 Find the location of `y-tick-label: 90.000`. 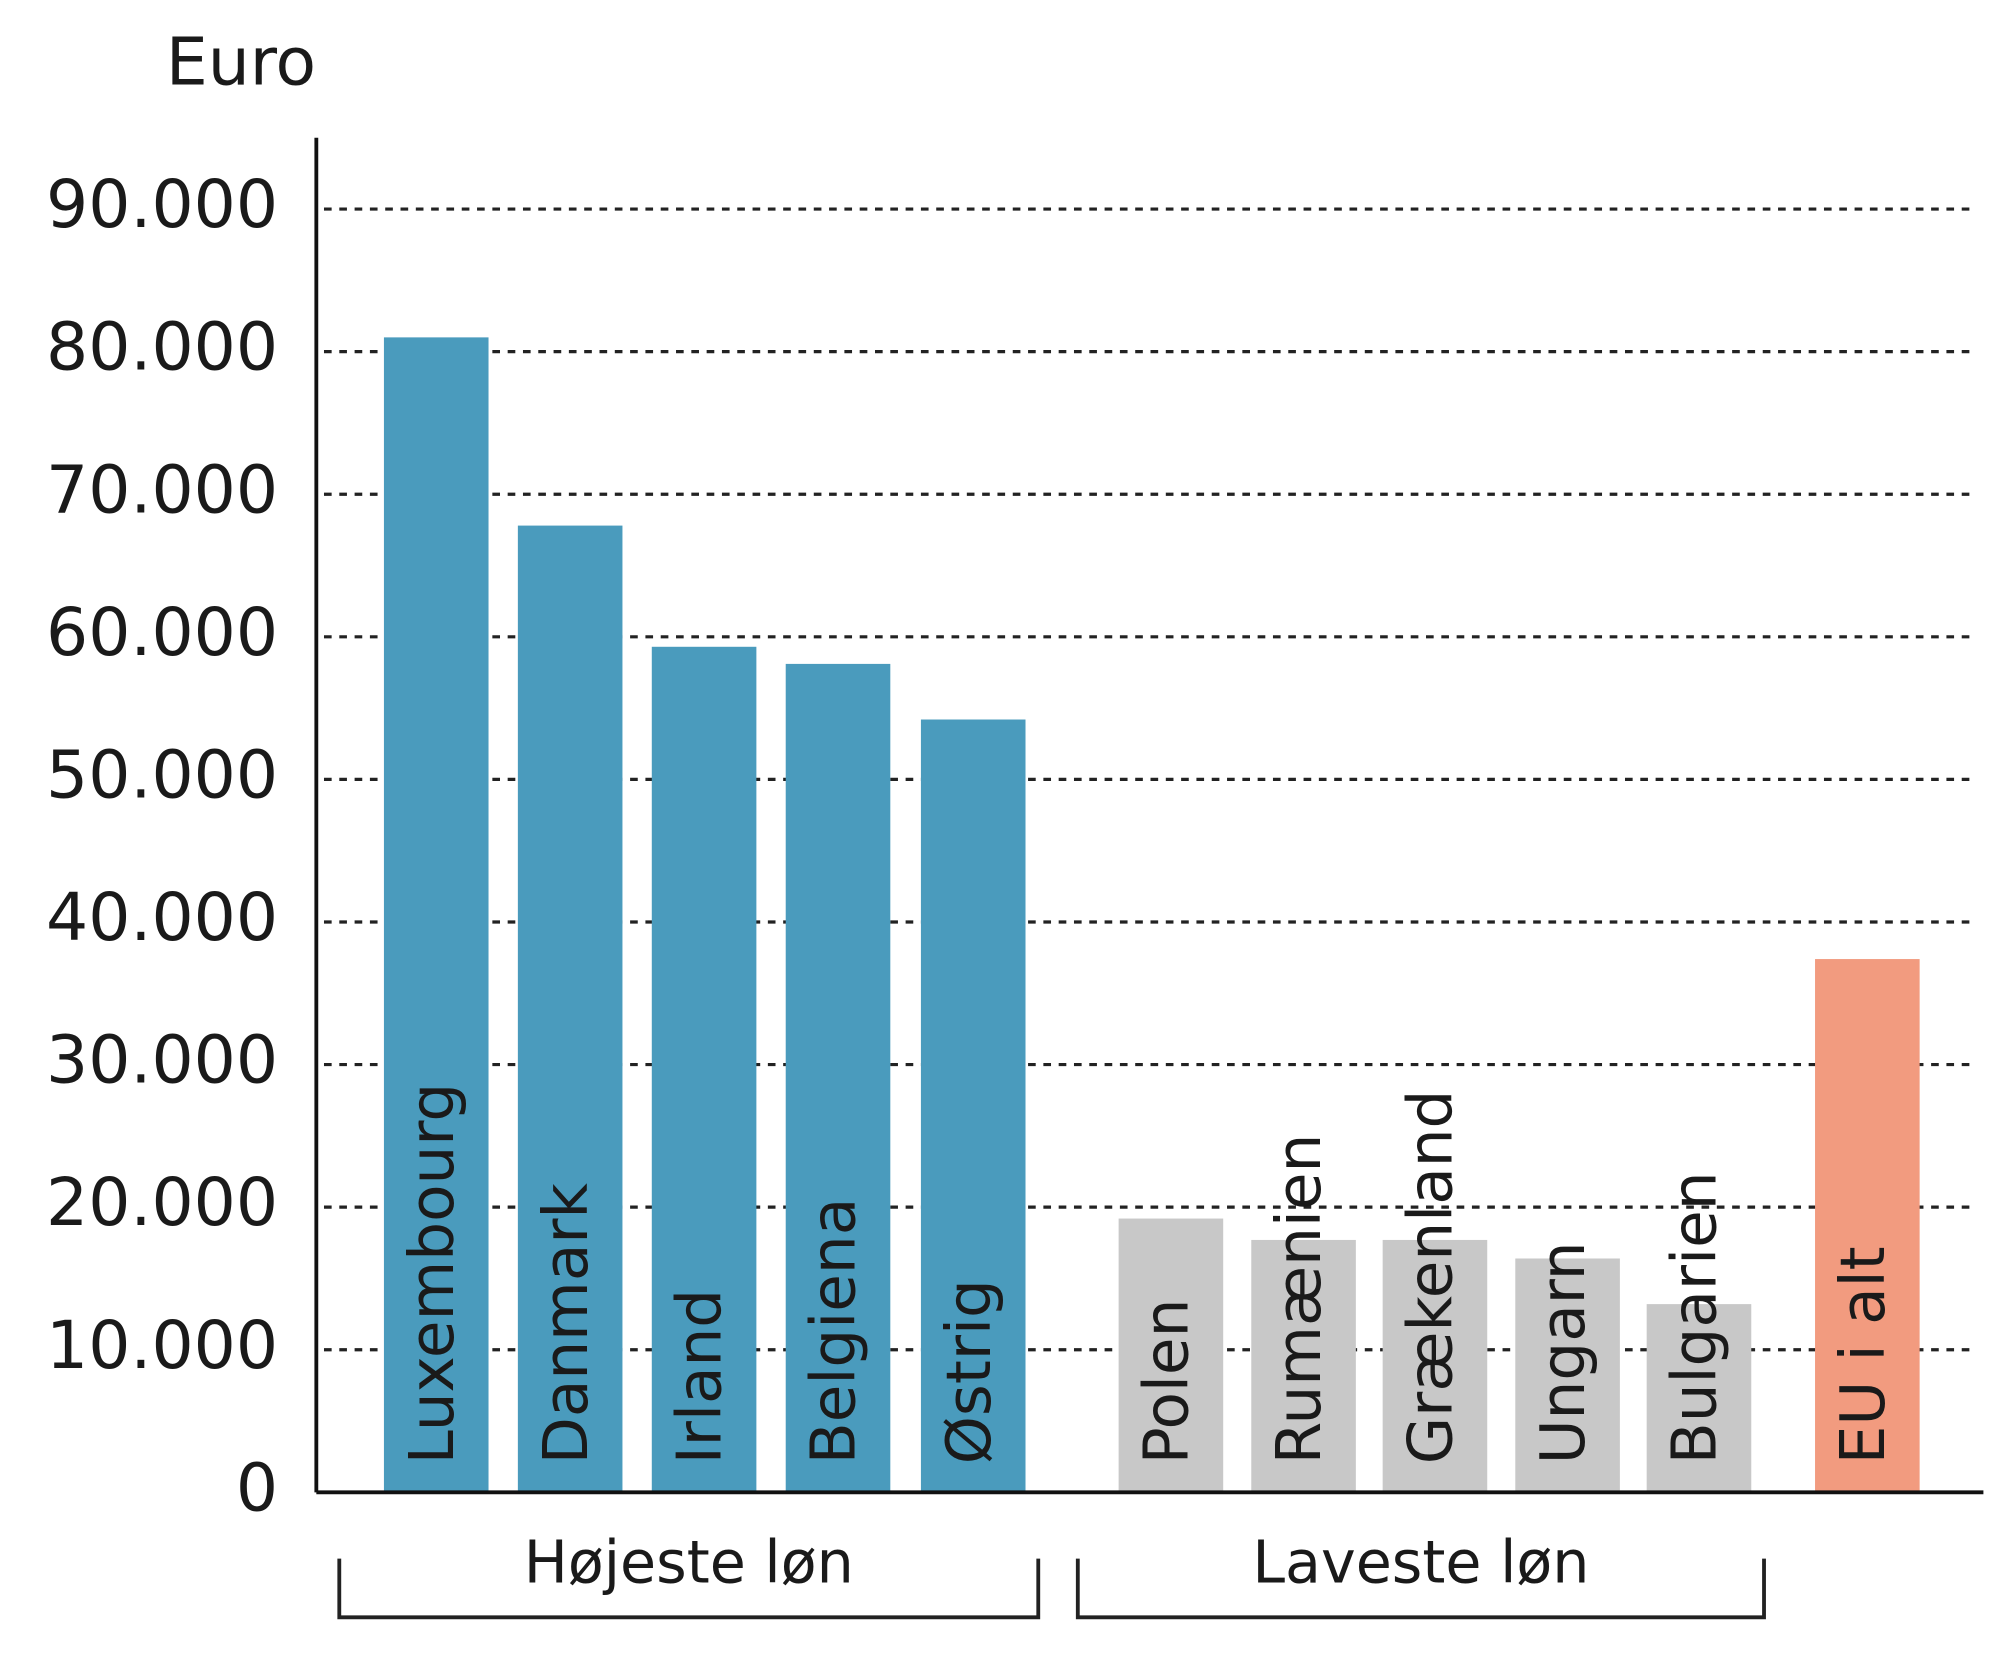

y-tick-label: 90.000 is located at coordinates (162, 204).